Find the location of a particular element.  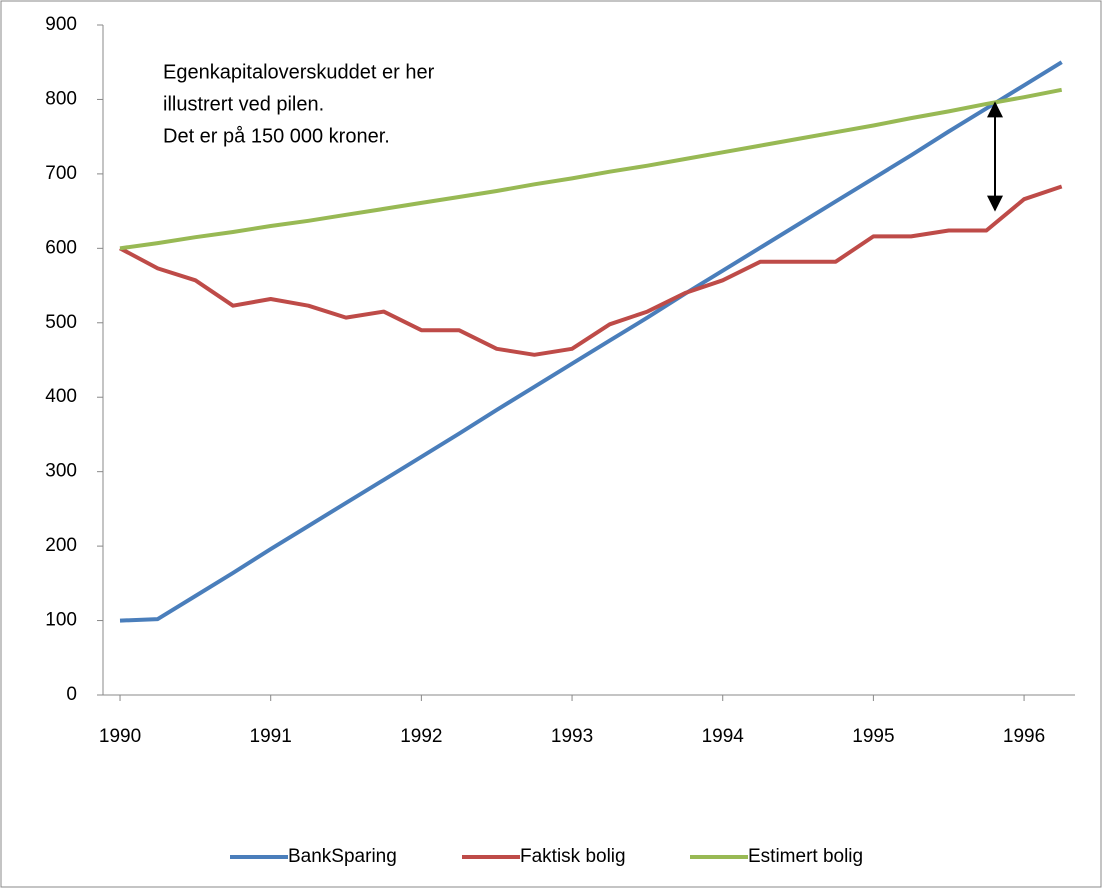

x-tick-label: 1991 is located at coordinates (271, 736).